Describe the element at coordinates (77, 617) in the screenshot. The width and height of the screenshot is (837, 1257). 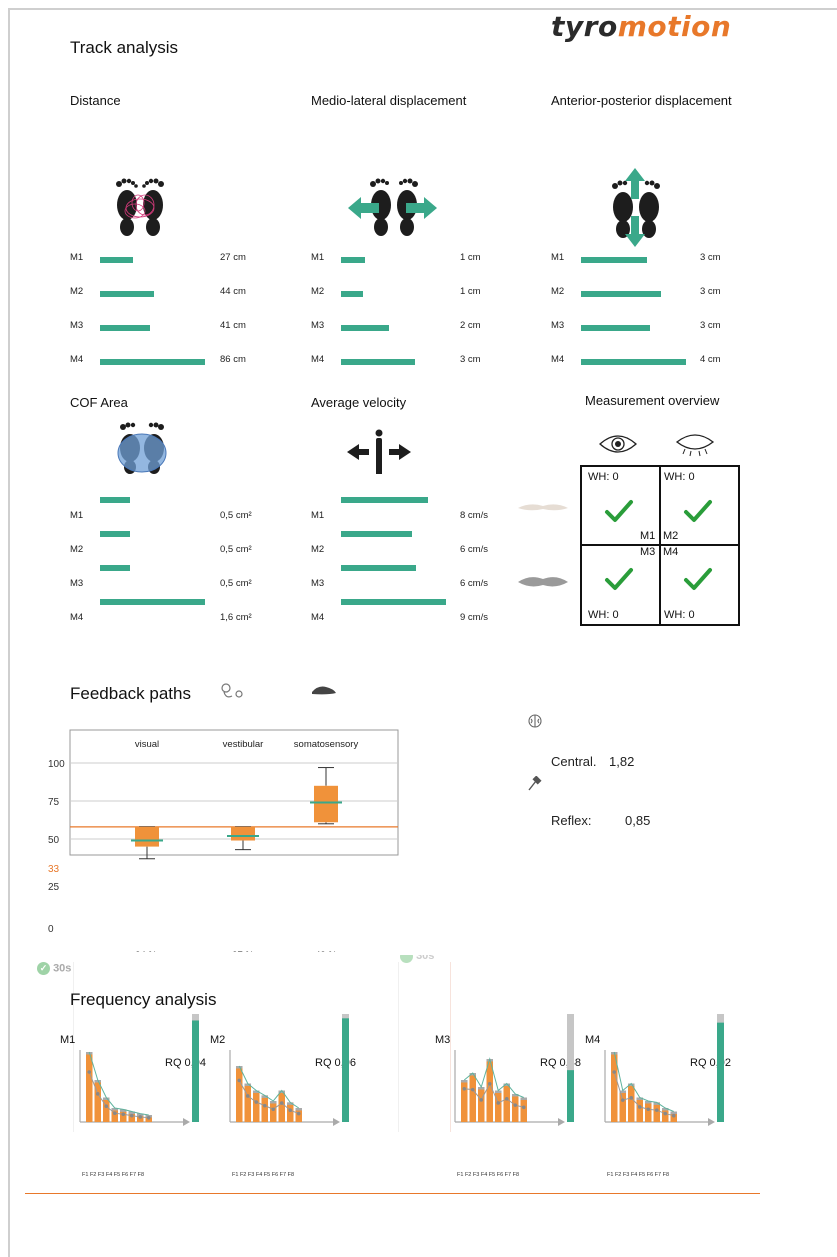
I see `cof-row-label: M4` at that location.